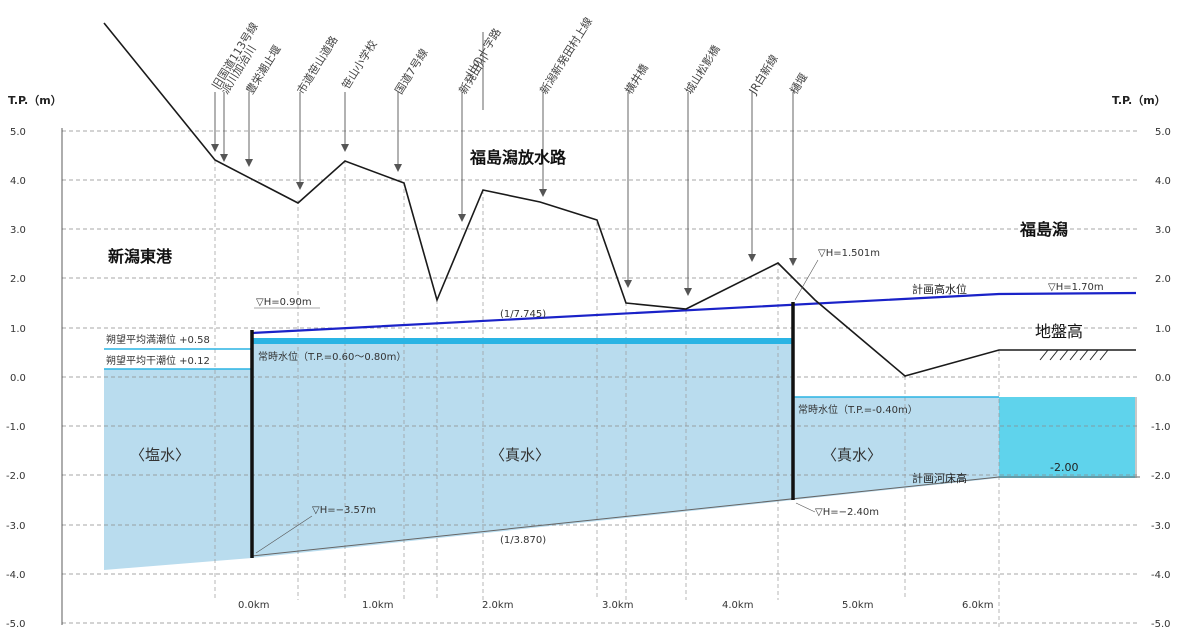  What do you see at coordinates (1163, 329) in the screenshot?
I see `y-tick-right: 1.0` at bounding box center [1163, 329].